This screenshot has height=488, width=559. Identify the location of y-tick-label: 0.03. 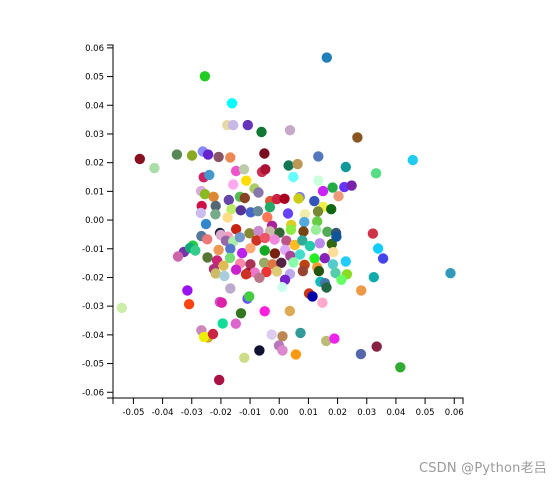
(94, 135).